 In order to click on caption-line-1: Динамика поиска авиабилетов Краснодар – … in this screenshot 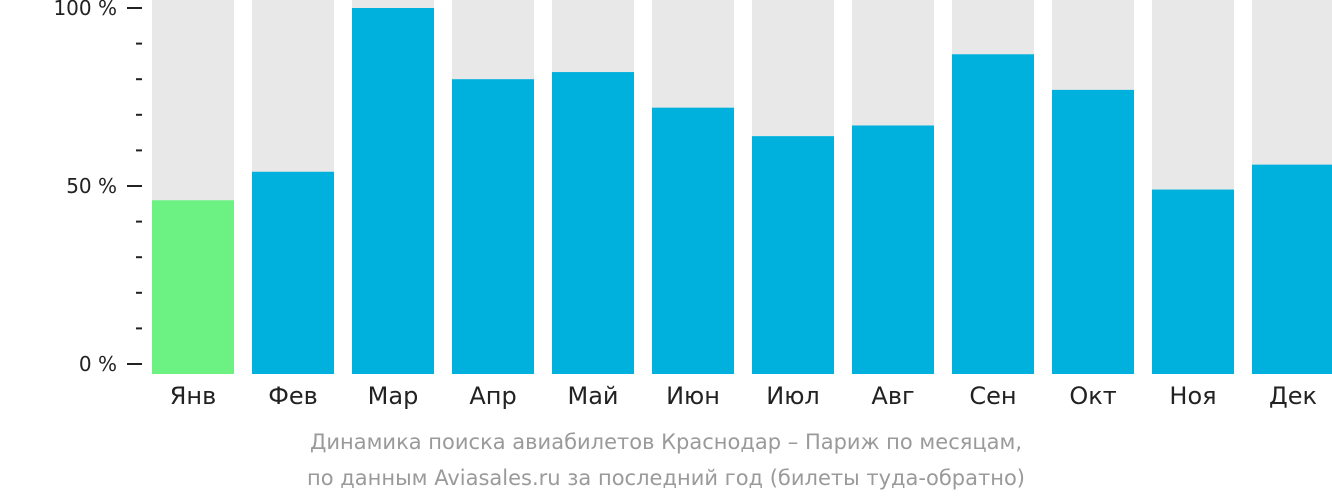, I will do `click(666, 442)`.